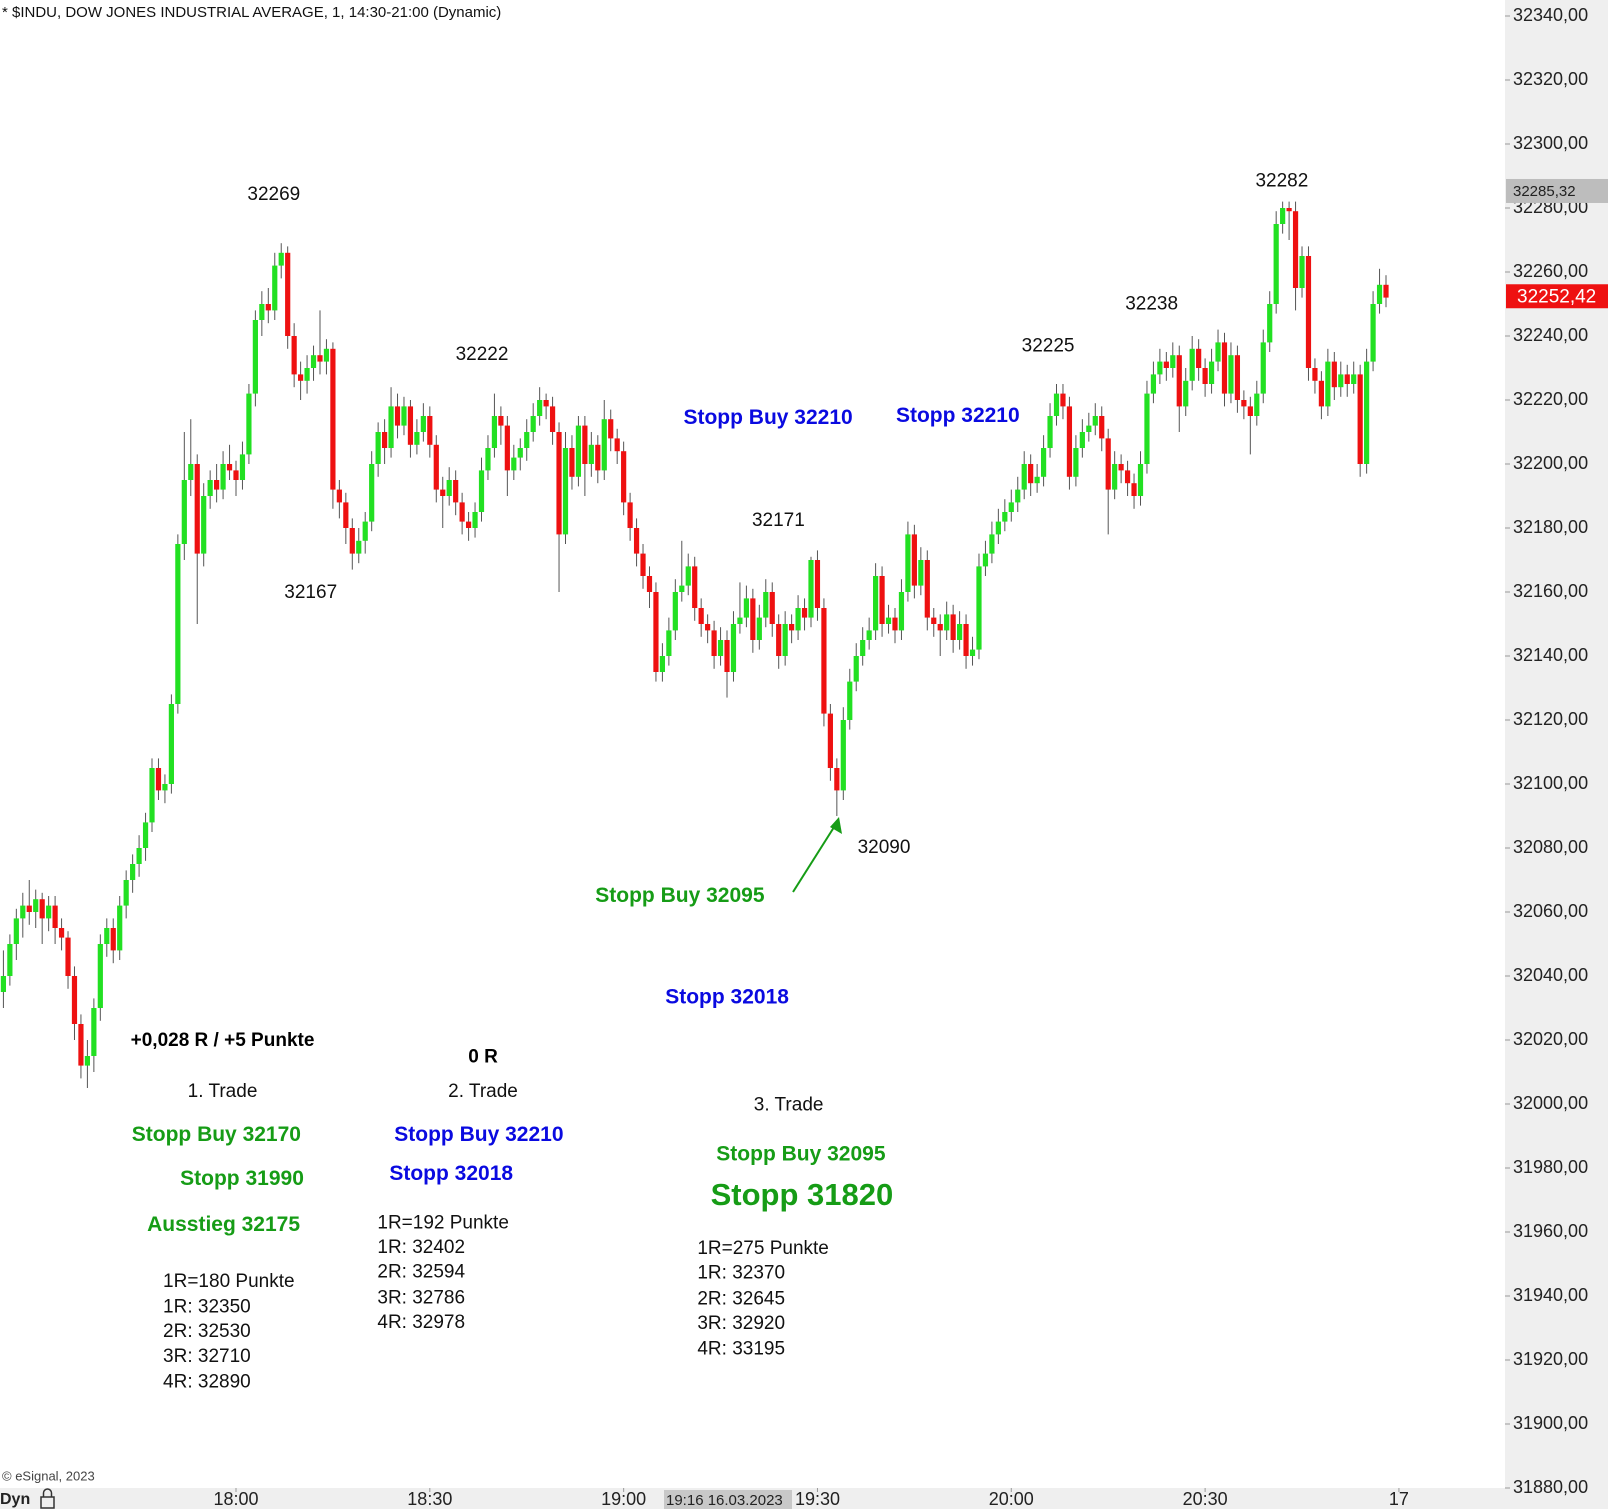 This screenshot has width=1608, height=1509. I want to click on x-tick-label: 18:00, so click(235, 1499).